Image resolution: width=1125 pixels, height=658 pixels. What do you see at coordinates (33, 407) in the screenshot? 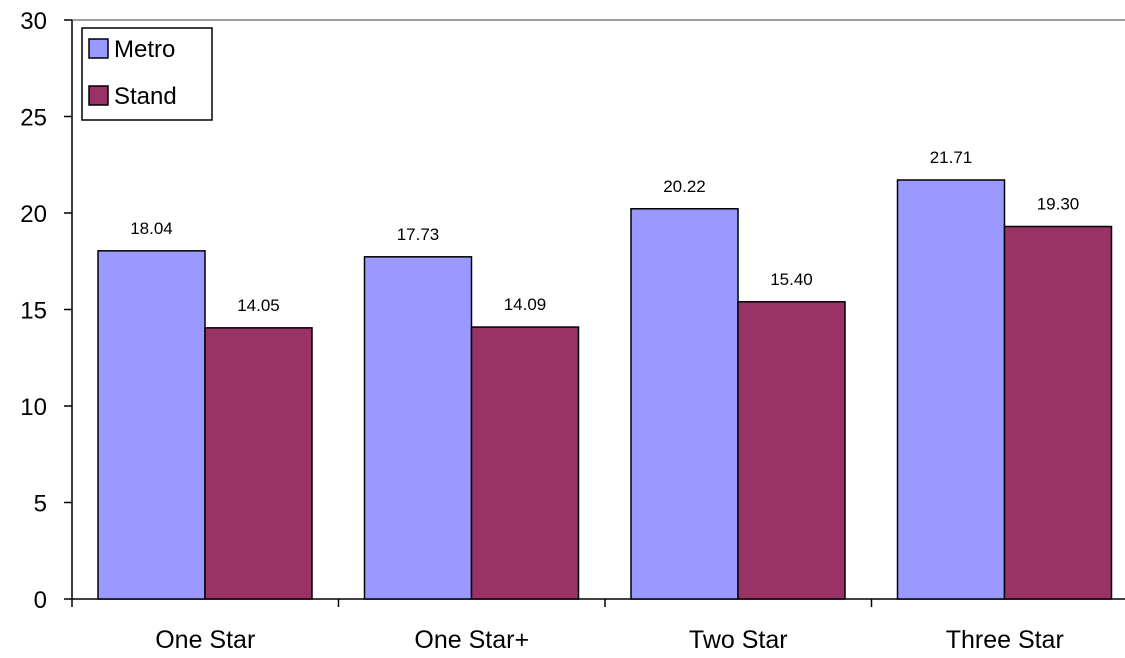
I see `y-tick-label: 10` at bounding box center [33, 407].